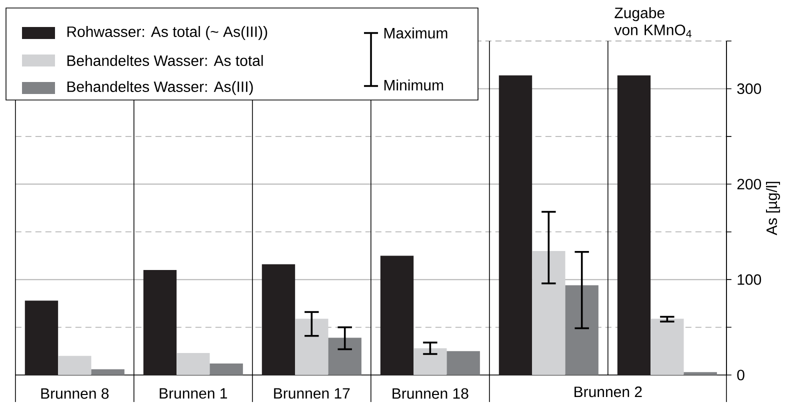  What do you see at coordinates (414, 84) in the screenshot?
I see `annotation: Minimum` at bounding box center [414, 84].